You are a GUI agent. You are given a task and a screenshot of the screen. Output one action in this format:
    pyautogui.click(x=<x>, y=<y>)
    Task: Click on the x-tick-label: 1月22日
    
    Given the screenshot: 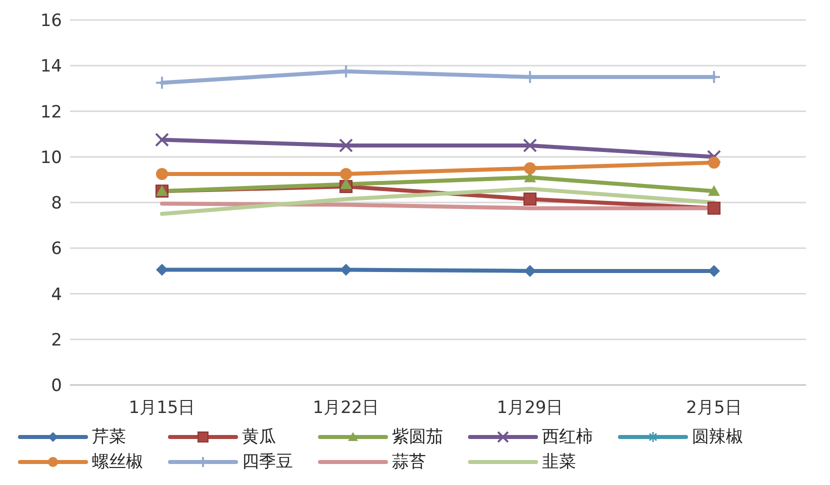 What is the action you would take?
    pyautogui.click(x=346, y=408)
    